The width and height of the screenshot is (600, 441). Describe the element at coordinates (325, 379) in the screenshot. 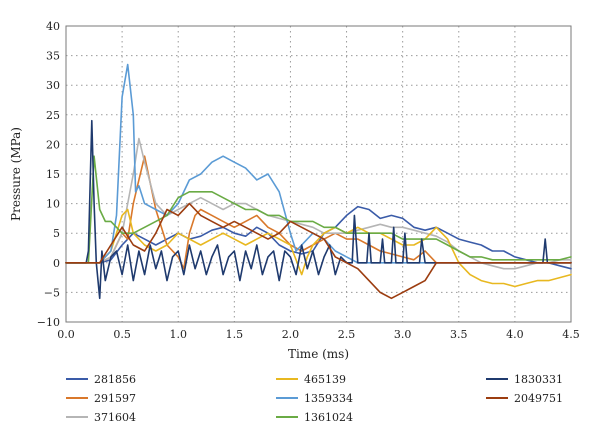

I see `legend-label: 465139` at that location.